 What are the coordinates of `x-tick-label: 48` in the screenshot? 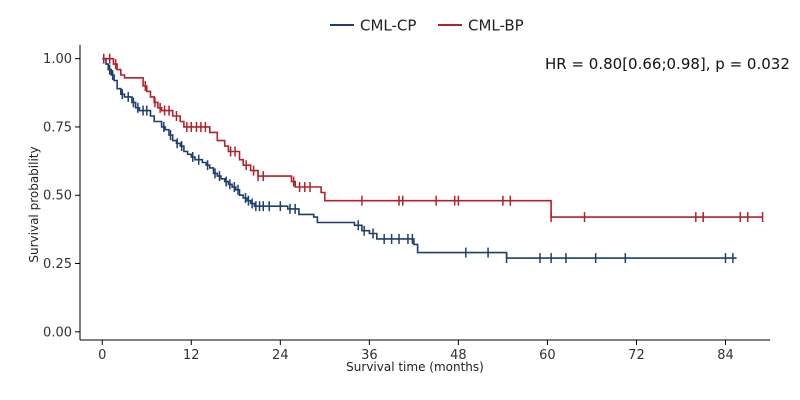 It's located at (458, 355).